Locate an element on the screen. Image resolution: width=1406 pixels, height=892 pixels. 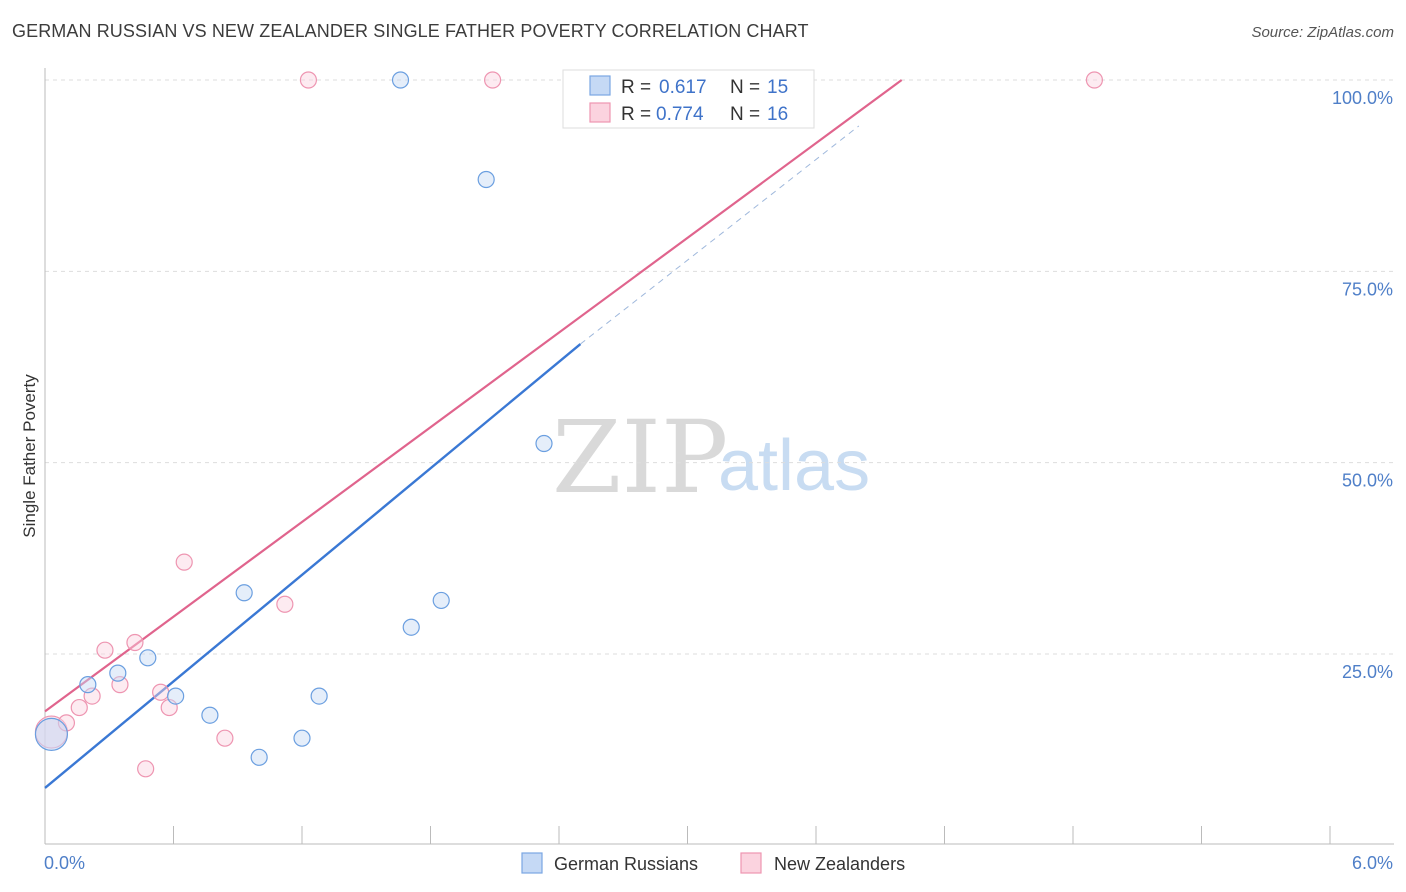
legend-swatch-german-russians is located at coordinates (600, 85).